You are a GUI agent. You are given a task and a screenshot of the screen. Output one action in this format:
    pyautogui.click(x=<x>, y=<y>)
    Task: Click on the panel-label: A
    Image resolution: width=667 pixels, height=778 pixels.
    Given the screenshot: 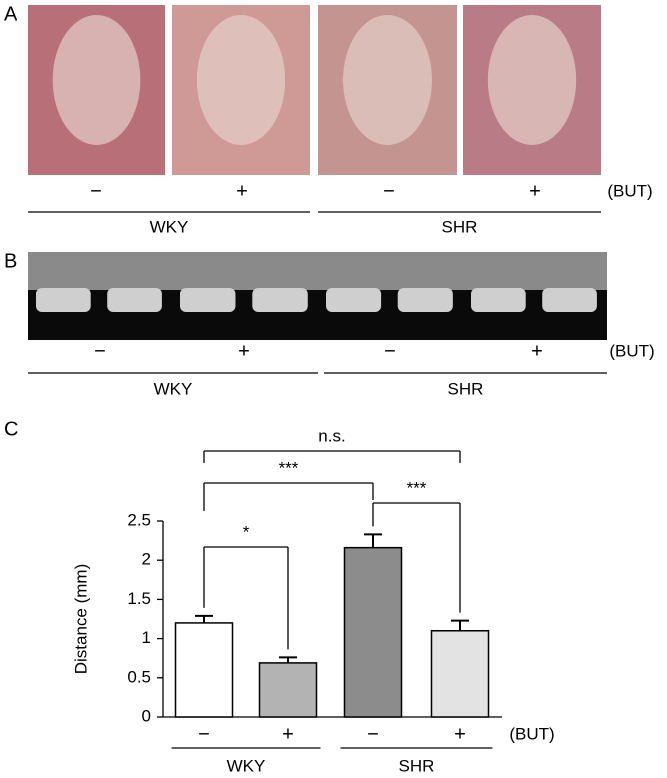 What is the action you would take?
    pyautogui.click(x=11, y=14)
    